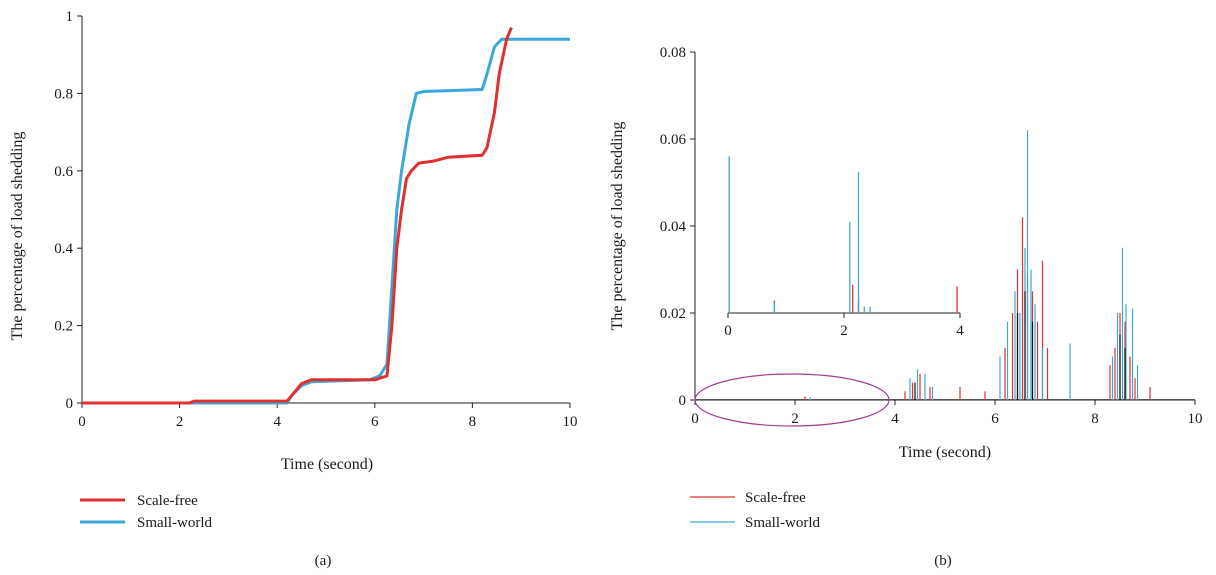 Image resolution: width=1216 pixels, height=575 pixels. Describe the element at coordinates (277, 422) in the screenshot. I see `panel-a-xtick-label: 4` at that location.